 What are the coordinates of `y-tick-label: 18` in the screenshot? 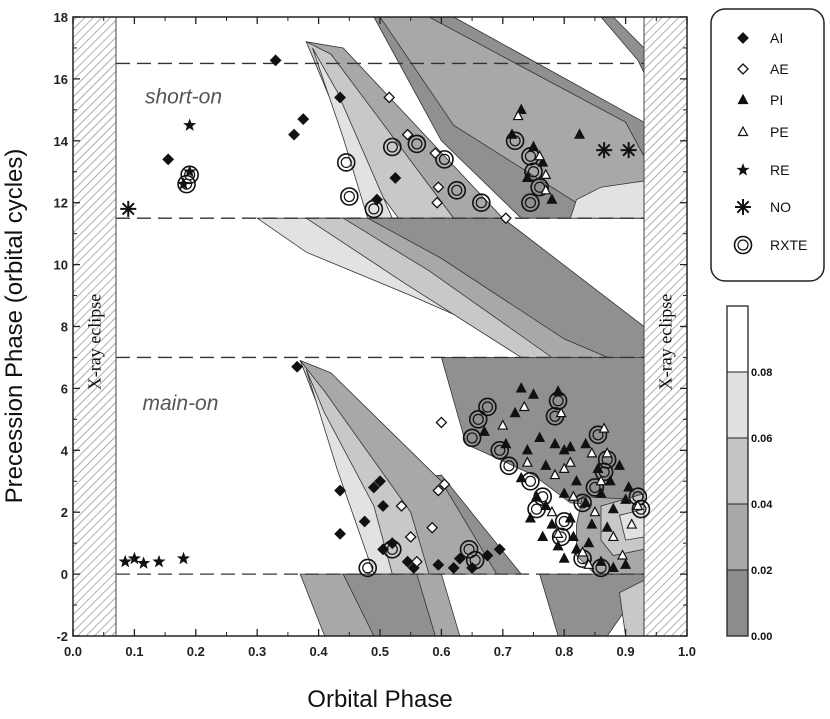 It's located at (61, 17).